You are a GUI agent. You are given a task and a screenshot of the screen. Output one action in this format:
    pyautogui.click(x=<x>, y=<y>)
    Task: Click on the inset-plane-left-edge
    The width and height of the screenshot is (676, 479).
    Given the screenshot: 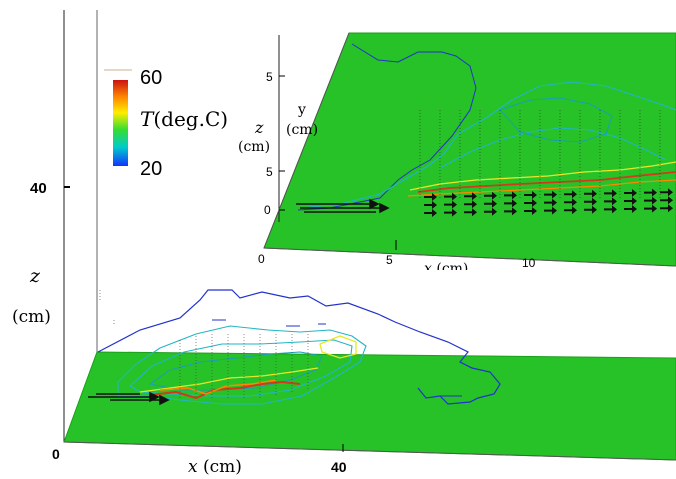 What is the action you would take?
    pyautogui.click(x=306, y=140)
    